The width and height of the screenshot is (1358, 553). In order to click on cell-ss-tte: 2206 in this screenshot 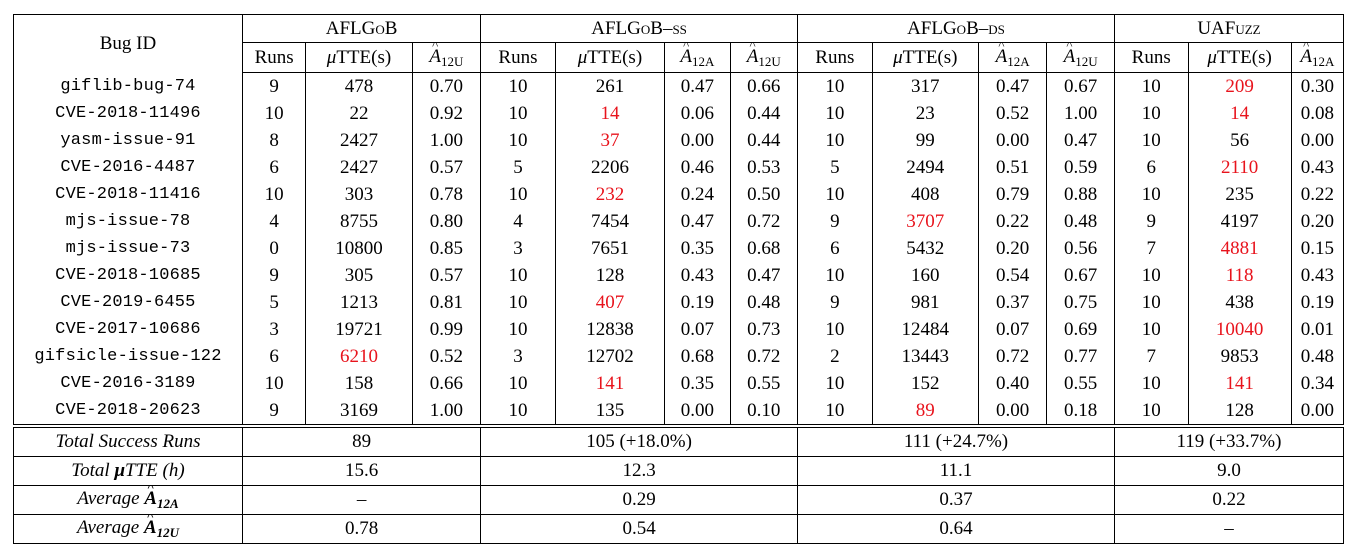, I will do `click(610, 167)`.